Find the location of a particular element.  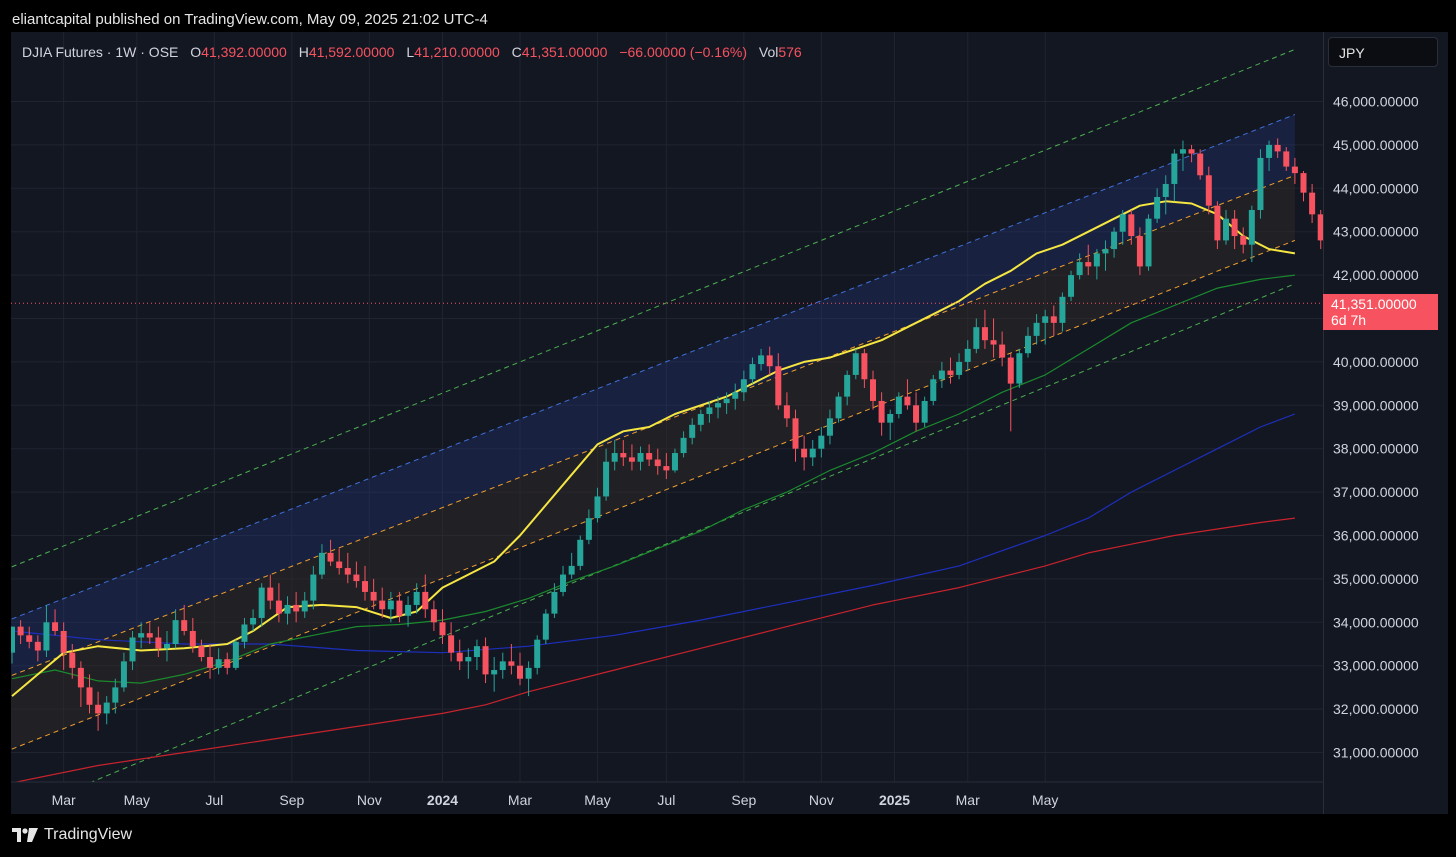

x-tick-label: May is located at coordinates (137, 800).